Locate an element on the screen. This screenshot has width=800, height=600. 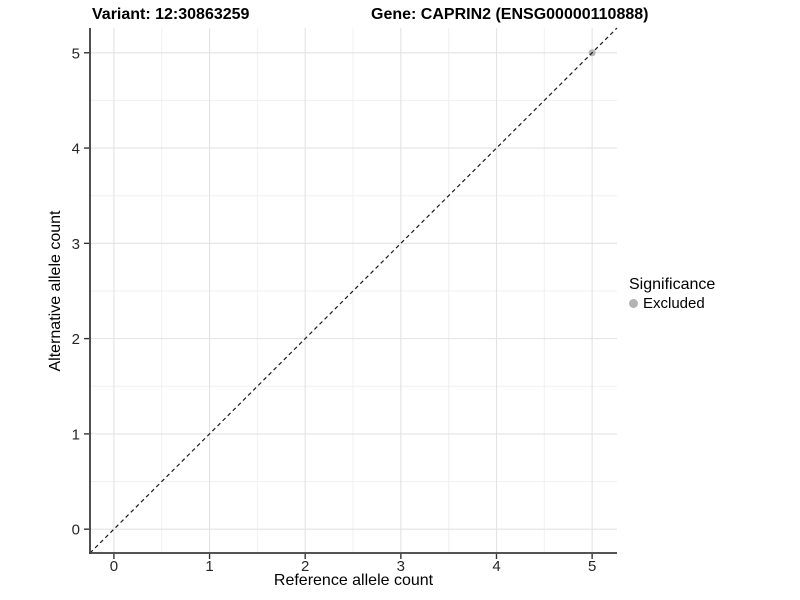
x-axis-title: Reference allele count is located at coordinates (353, 580).